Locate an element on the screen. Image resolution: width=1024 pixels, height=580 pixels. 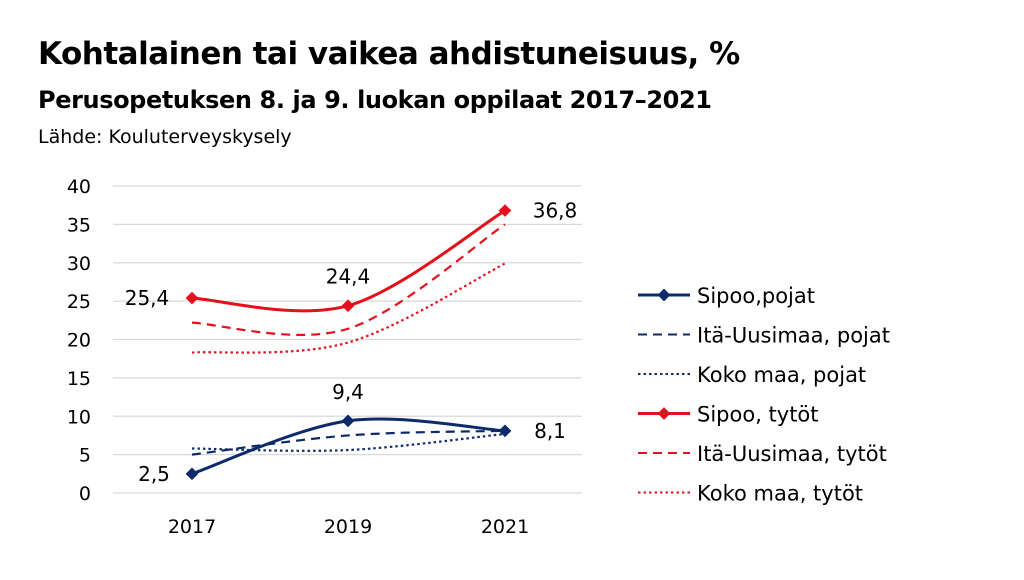
legend-label: Koko maa, pojat is located at coordinates (781, 375).